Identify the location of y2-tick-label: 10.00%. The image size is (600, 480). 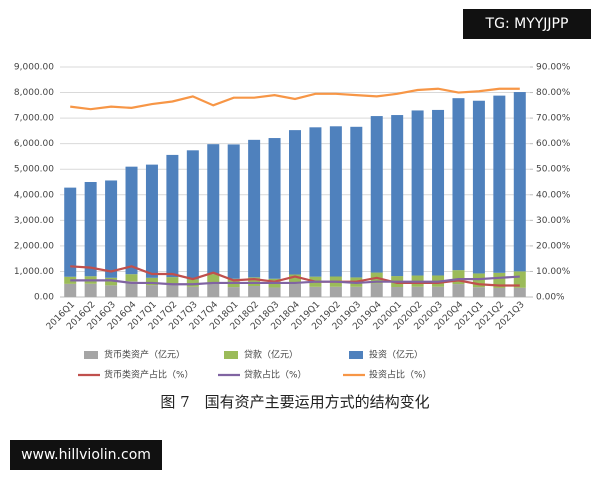
(553, 272).